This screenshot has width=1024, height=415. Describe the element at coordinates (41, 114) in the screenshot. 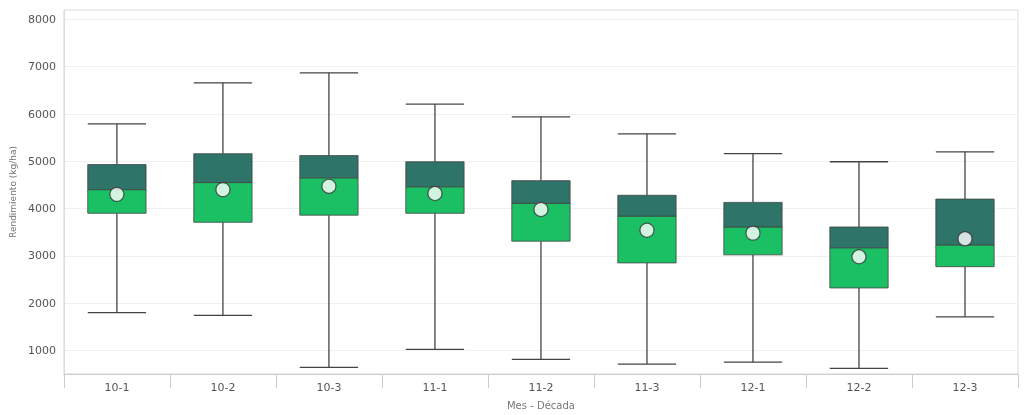

I see `y-tick-label: 6000` at that location.